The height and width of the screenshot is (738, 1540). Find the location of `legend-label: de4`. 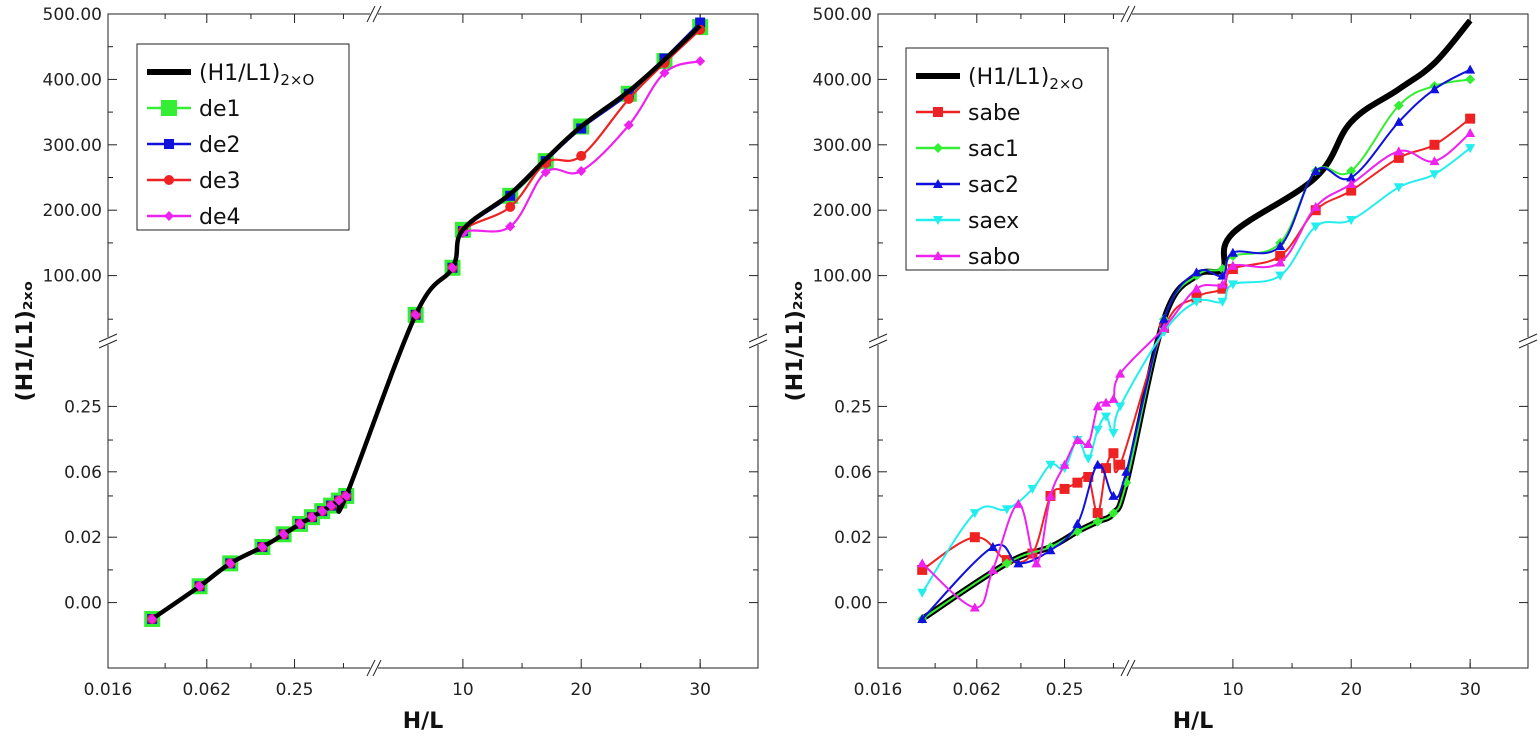

legend-label: de4 is located at coordinates (220, 217).